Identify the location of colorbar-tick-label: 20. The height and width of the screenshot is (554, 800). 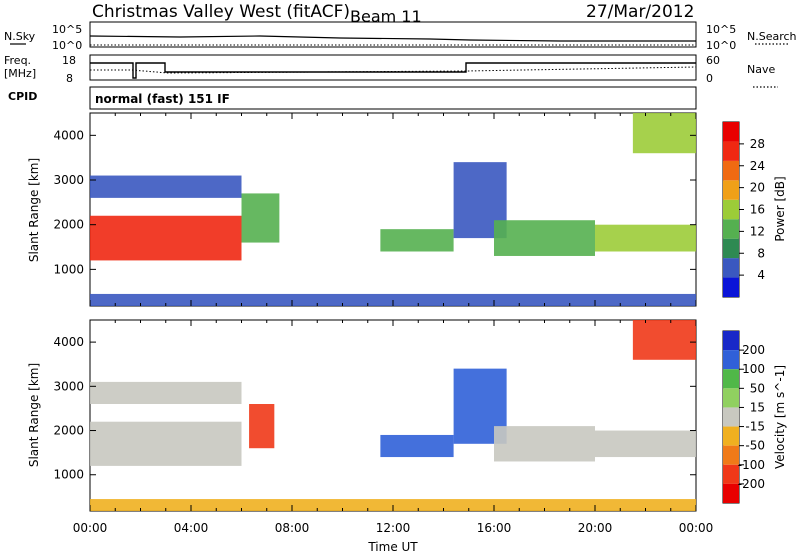
(757, 188).